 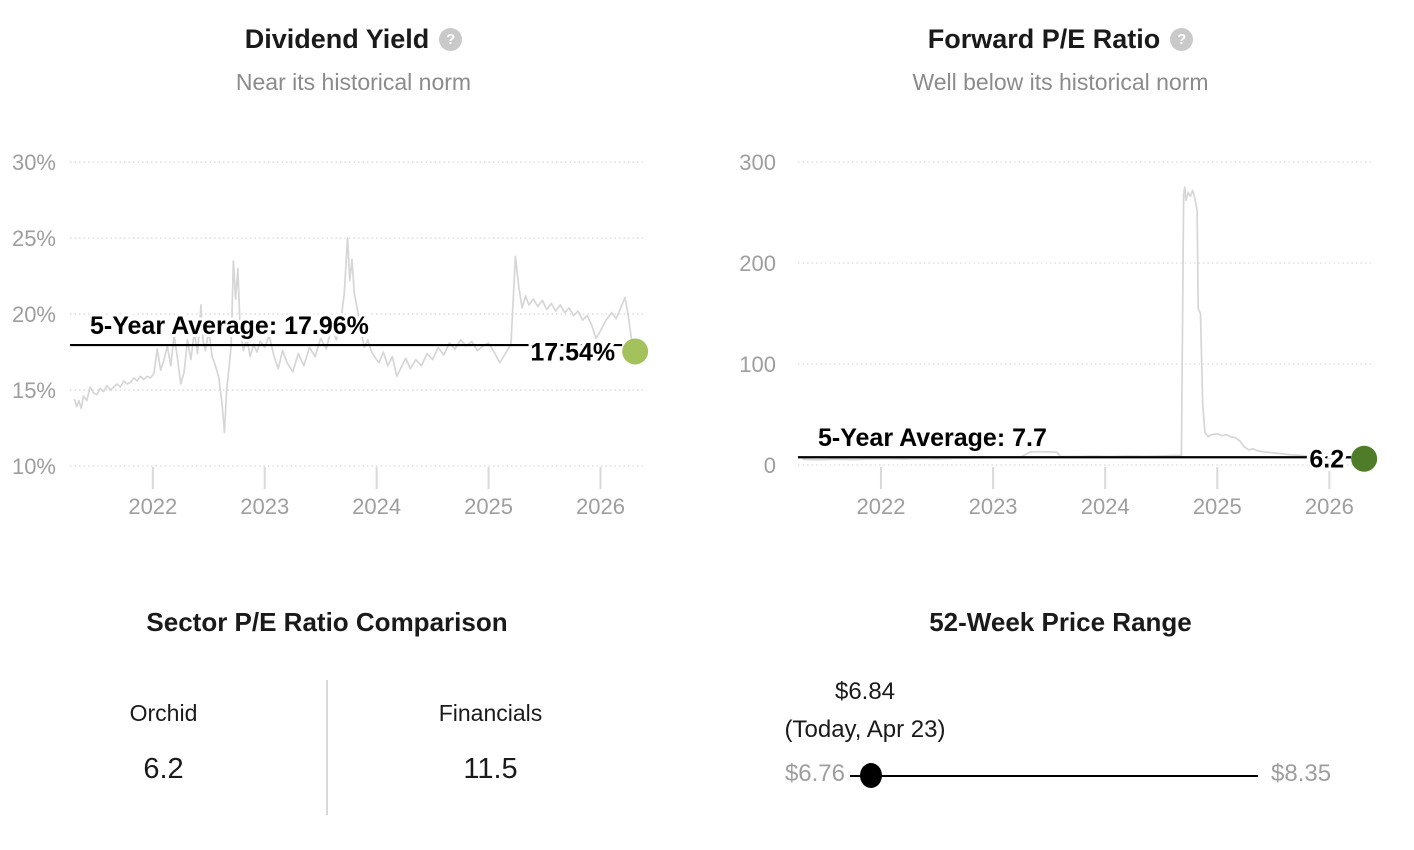 I want to click on dividend-yield-subtitle: Near its historical norm, so click(x=353, y=82).